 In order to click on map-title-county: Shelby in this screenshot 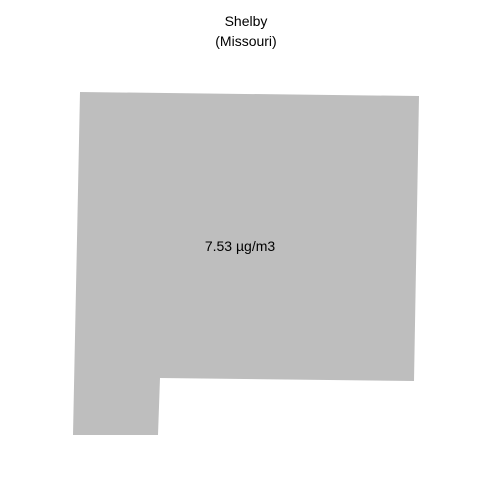, I will do `click(246, 21)`.